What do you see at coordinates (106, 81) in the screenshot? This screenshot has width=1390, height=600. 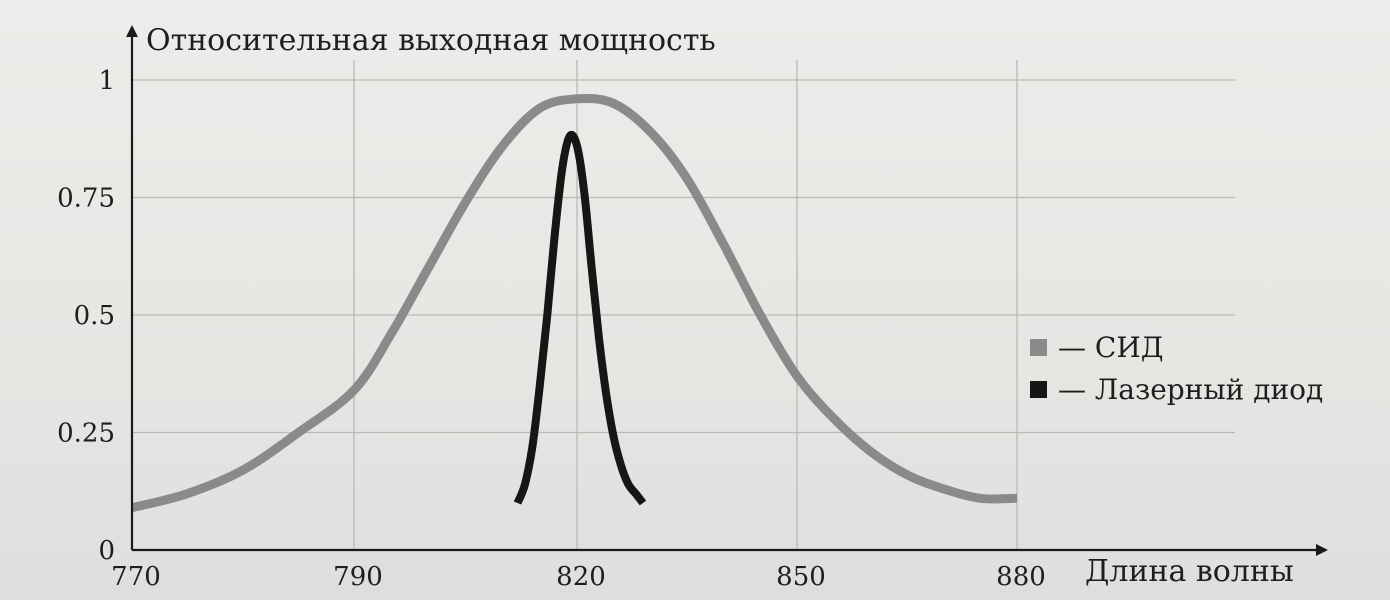 I see `y-tick-label-4: 1` at bounding box center [106, 81].